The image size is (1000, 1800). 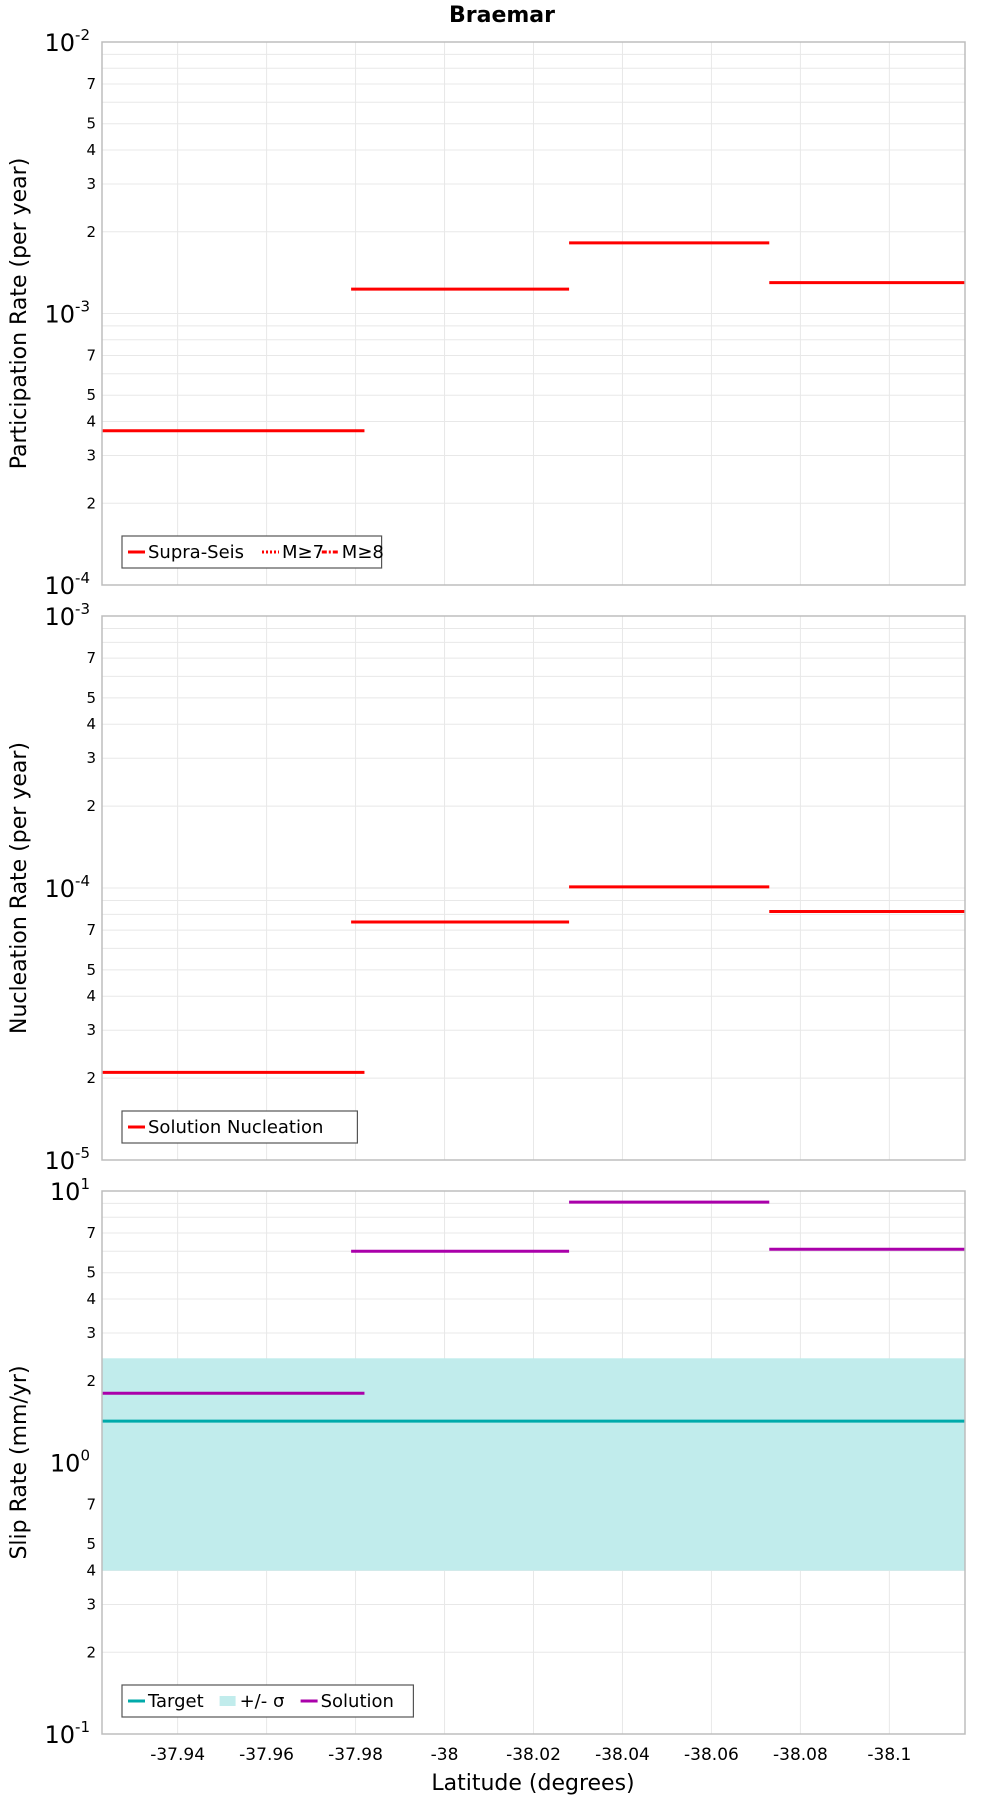 I want to click on y-axis-label: Participation Rate (per year), so click(x=19, y=314).